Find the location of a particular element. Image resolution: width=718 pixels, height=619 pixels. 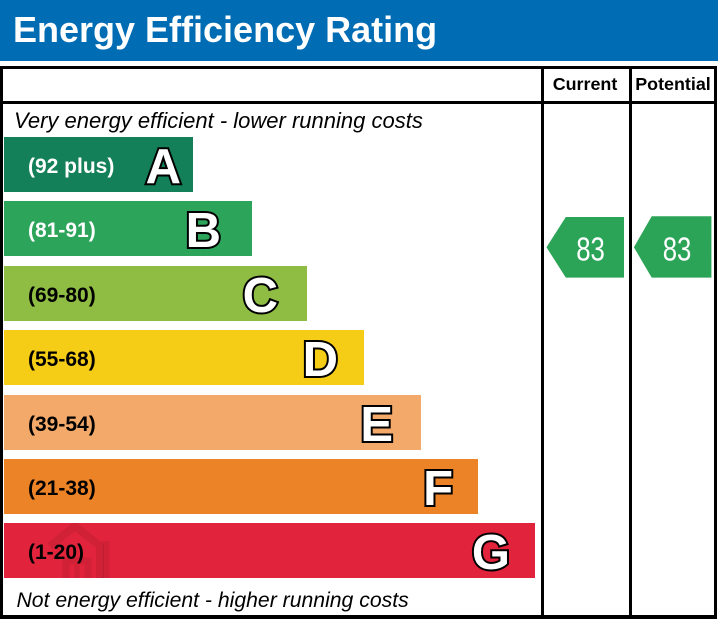

svg-text: E is located at coordinates (376, 425).